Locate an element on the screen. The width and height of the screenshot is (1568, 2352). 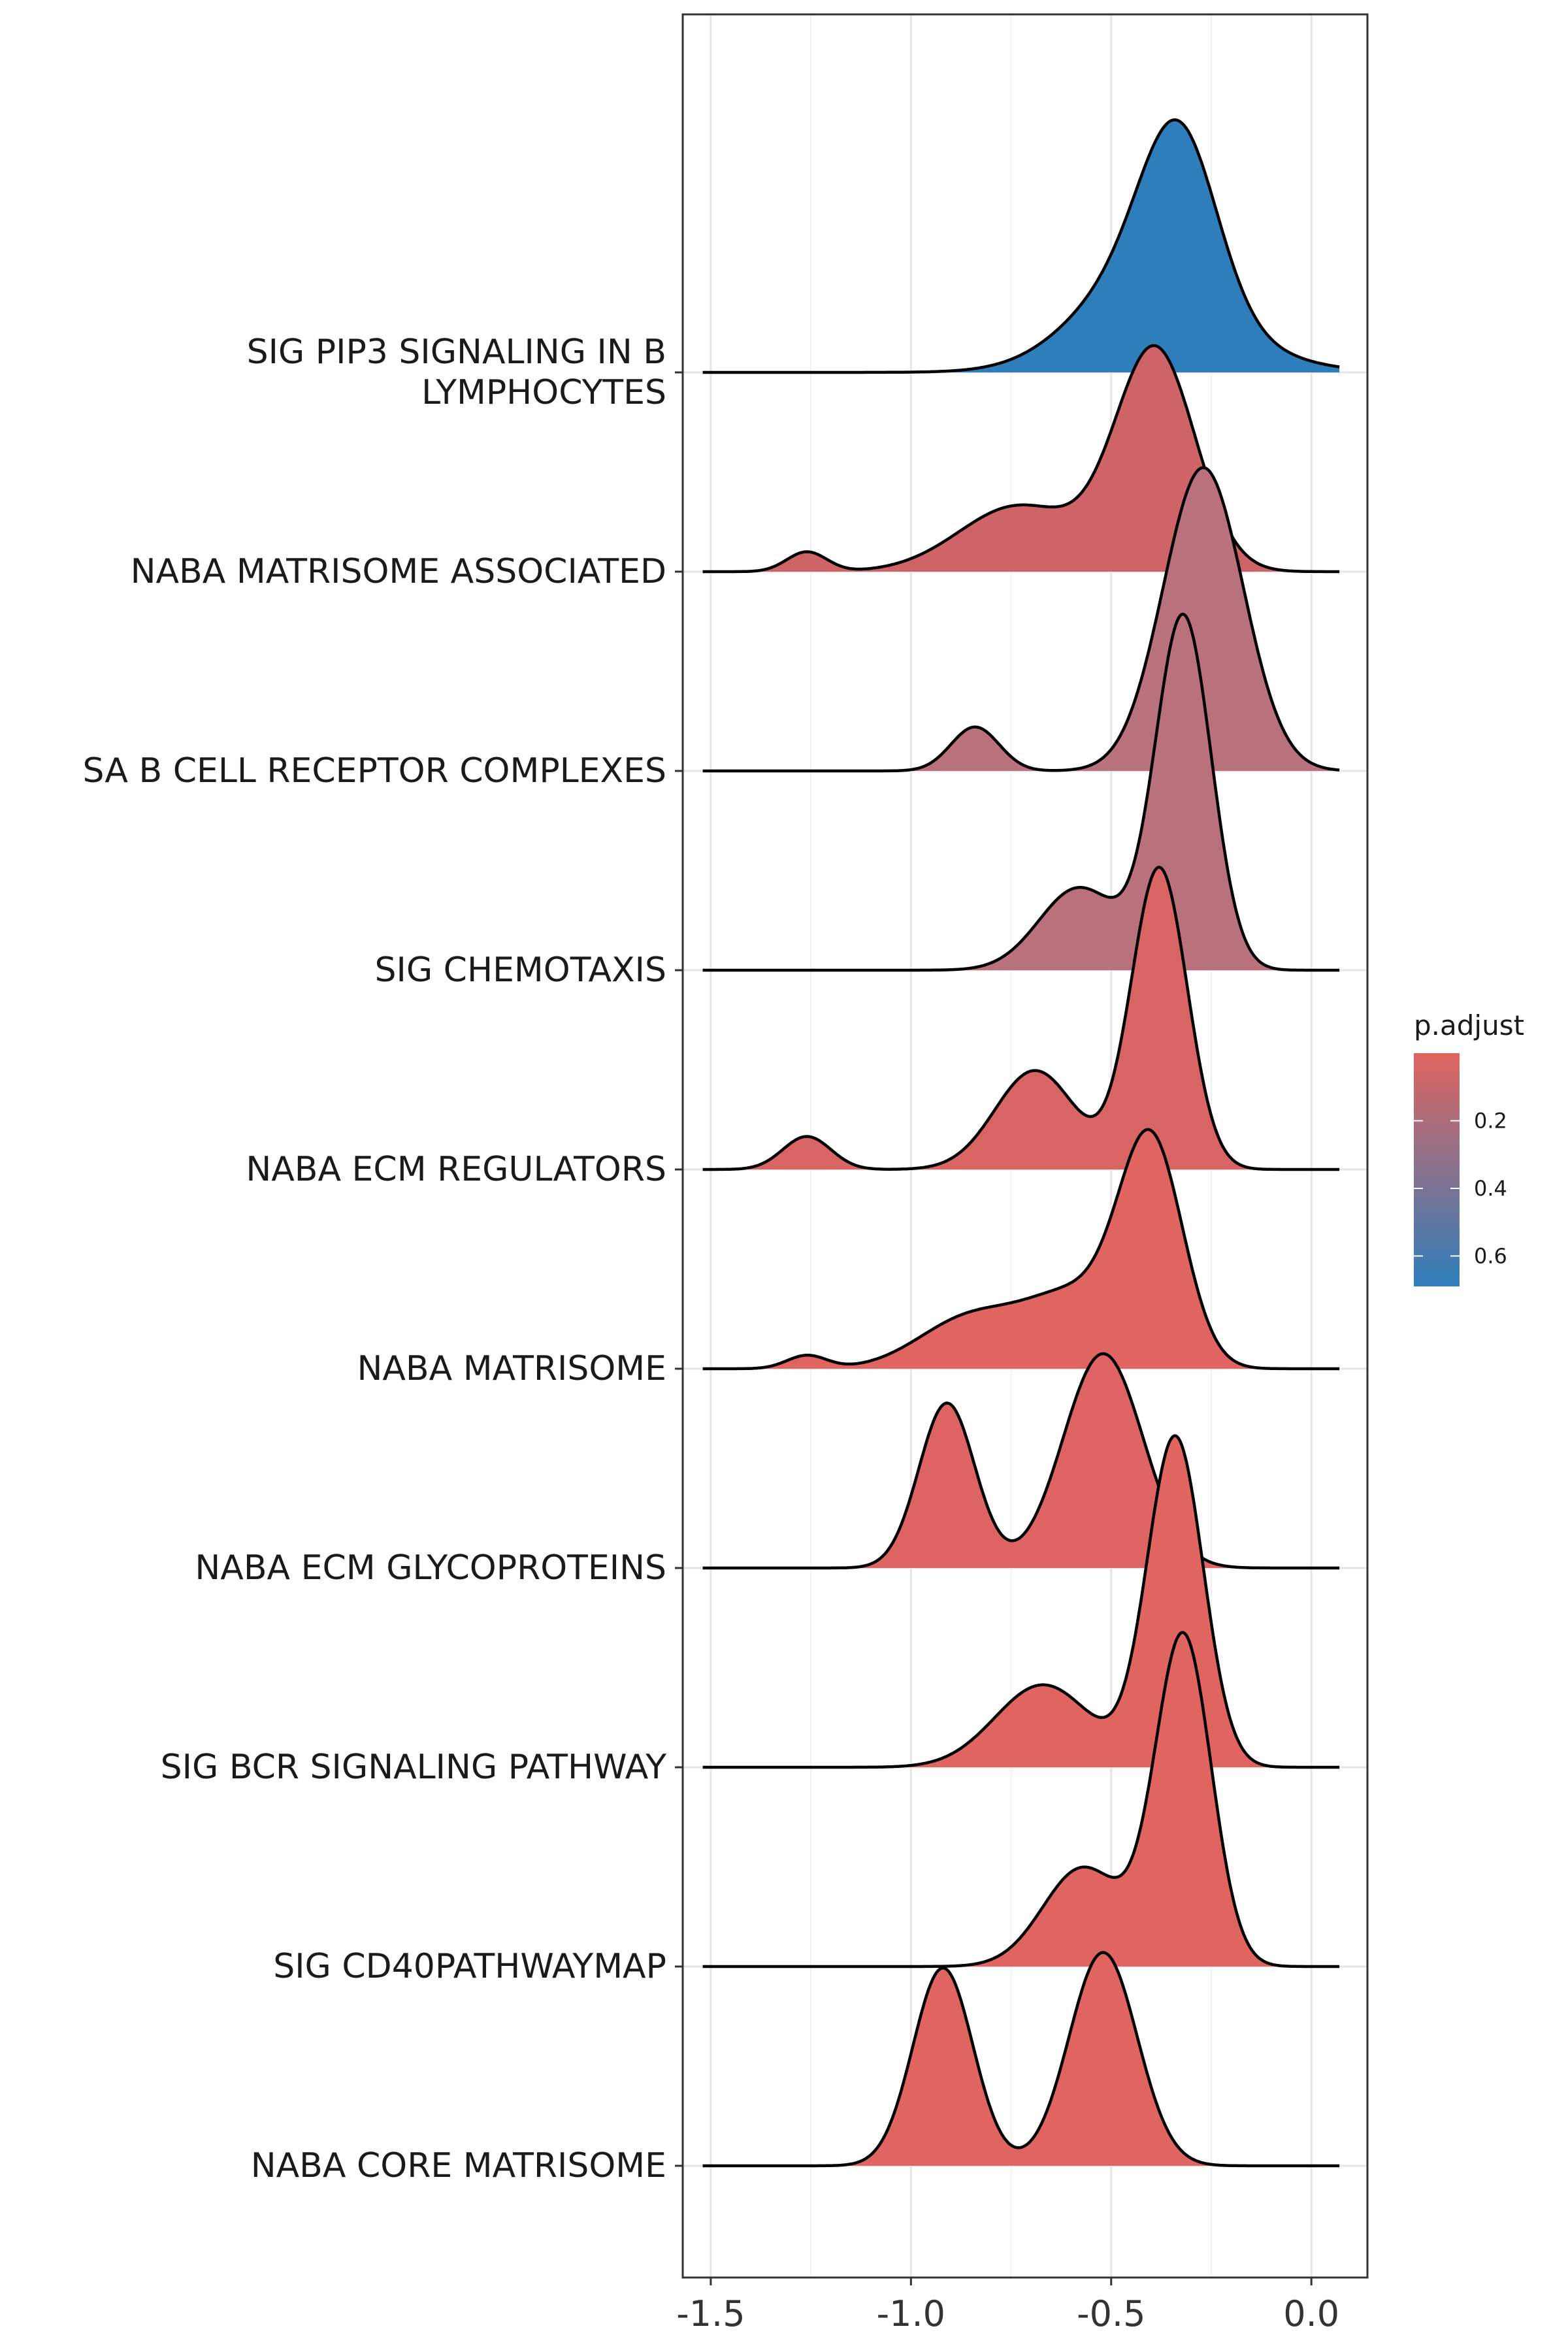
y-axis-label: NABA MATRISOME ASSOCIATED is located at coordinates (398, 571).